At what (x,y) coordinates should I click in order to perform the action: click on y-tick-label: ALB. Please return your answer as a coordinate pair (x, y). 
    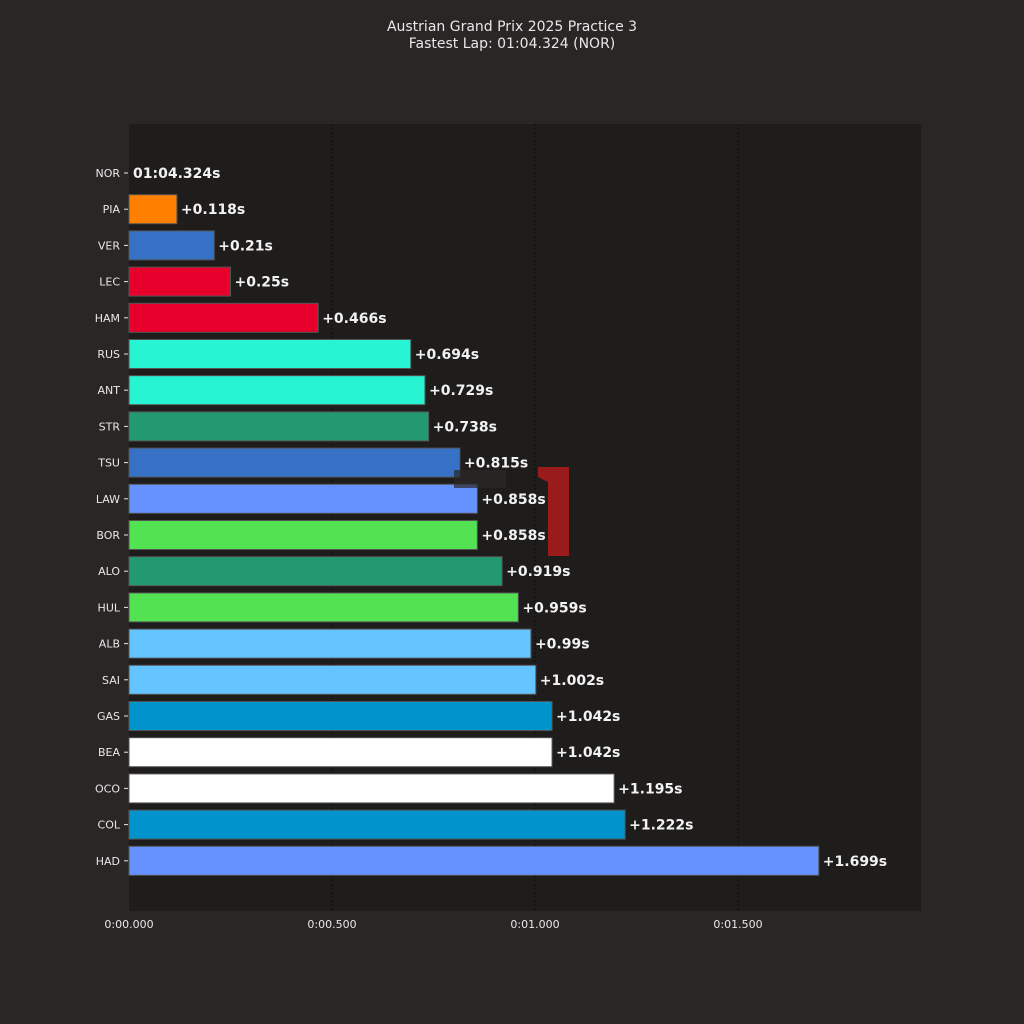
    Looking at the image, I should click on (109, 644).